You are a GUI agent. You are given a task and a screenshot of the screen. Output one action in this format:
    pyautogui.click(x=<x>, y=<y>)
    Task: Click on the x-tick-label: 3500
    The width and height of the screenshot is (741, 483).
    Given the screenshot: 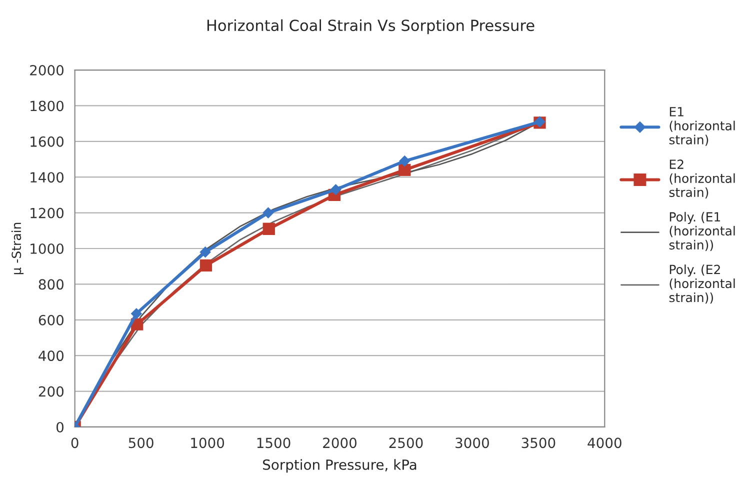 What is the action you would take?
    pyautogui.click(x=539, y=443)
    